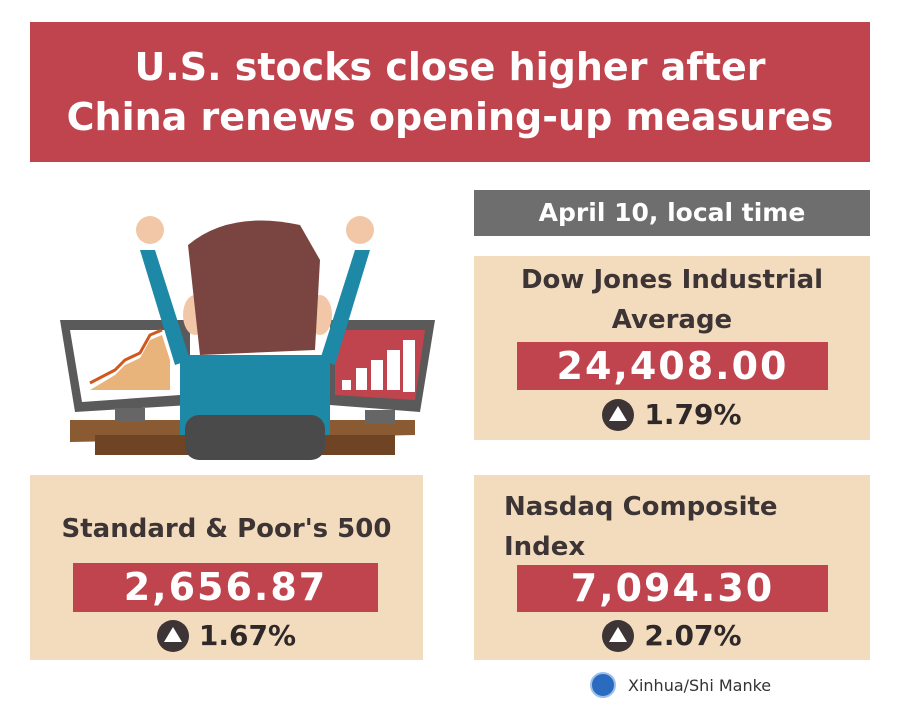 The height and width of the screenshot is (702, 900). What do you see at coordinates (603, 685) in the screenshot?
I see `xinhua-logo-icon` at bounding box center [603, 685].